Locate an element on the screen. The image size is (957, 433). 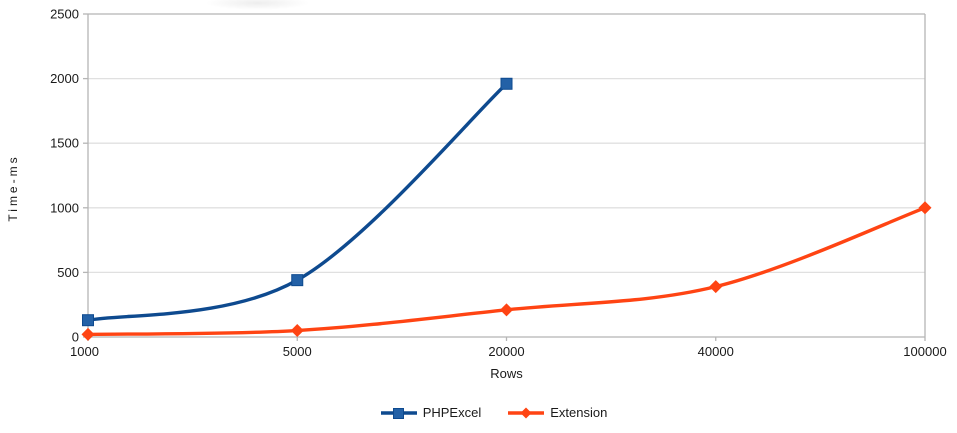
legend-item-phpexcel: PHPExcel is located at coordinates (431, 412).